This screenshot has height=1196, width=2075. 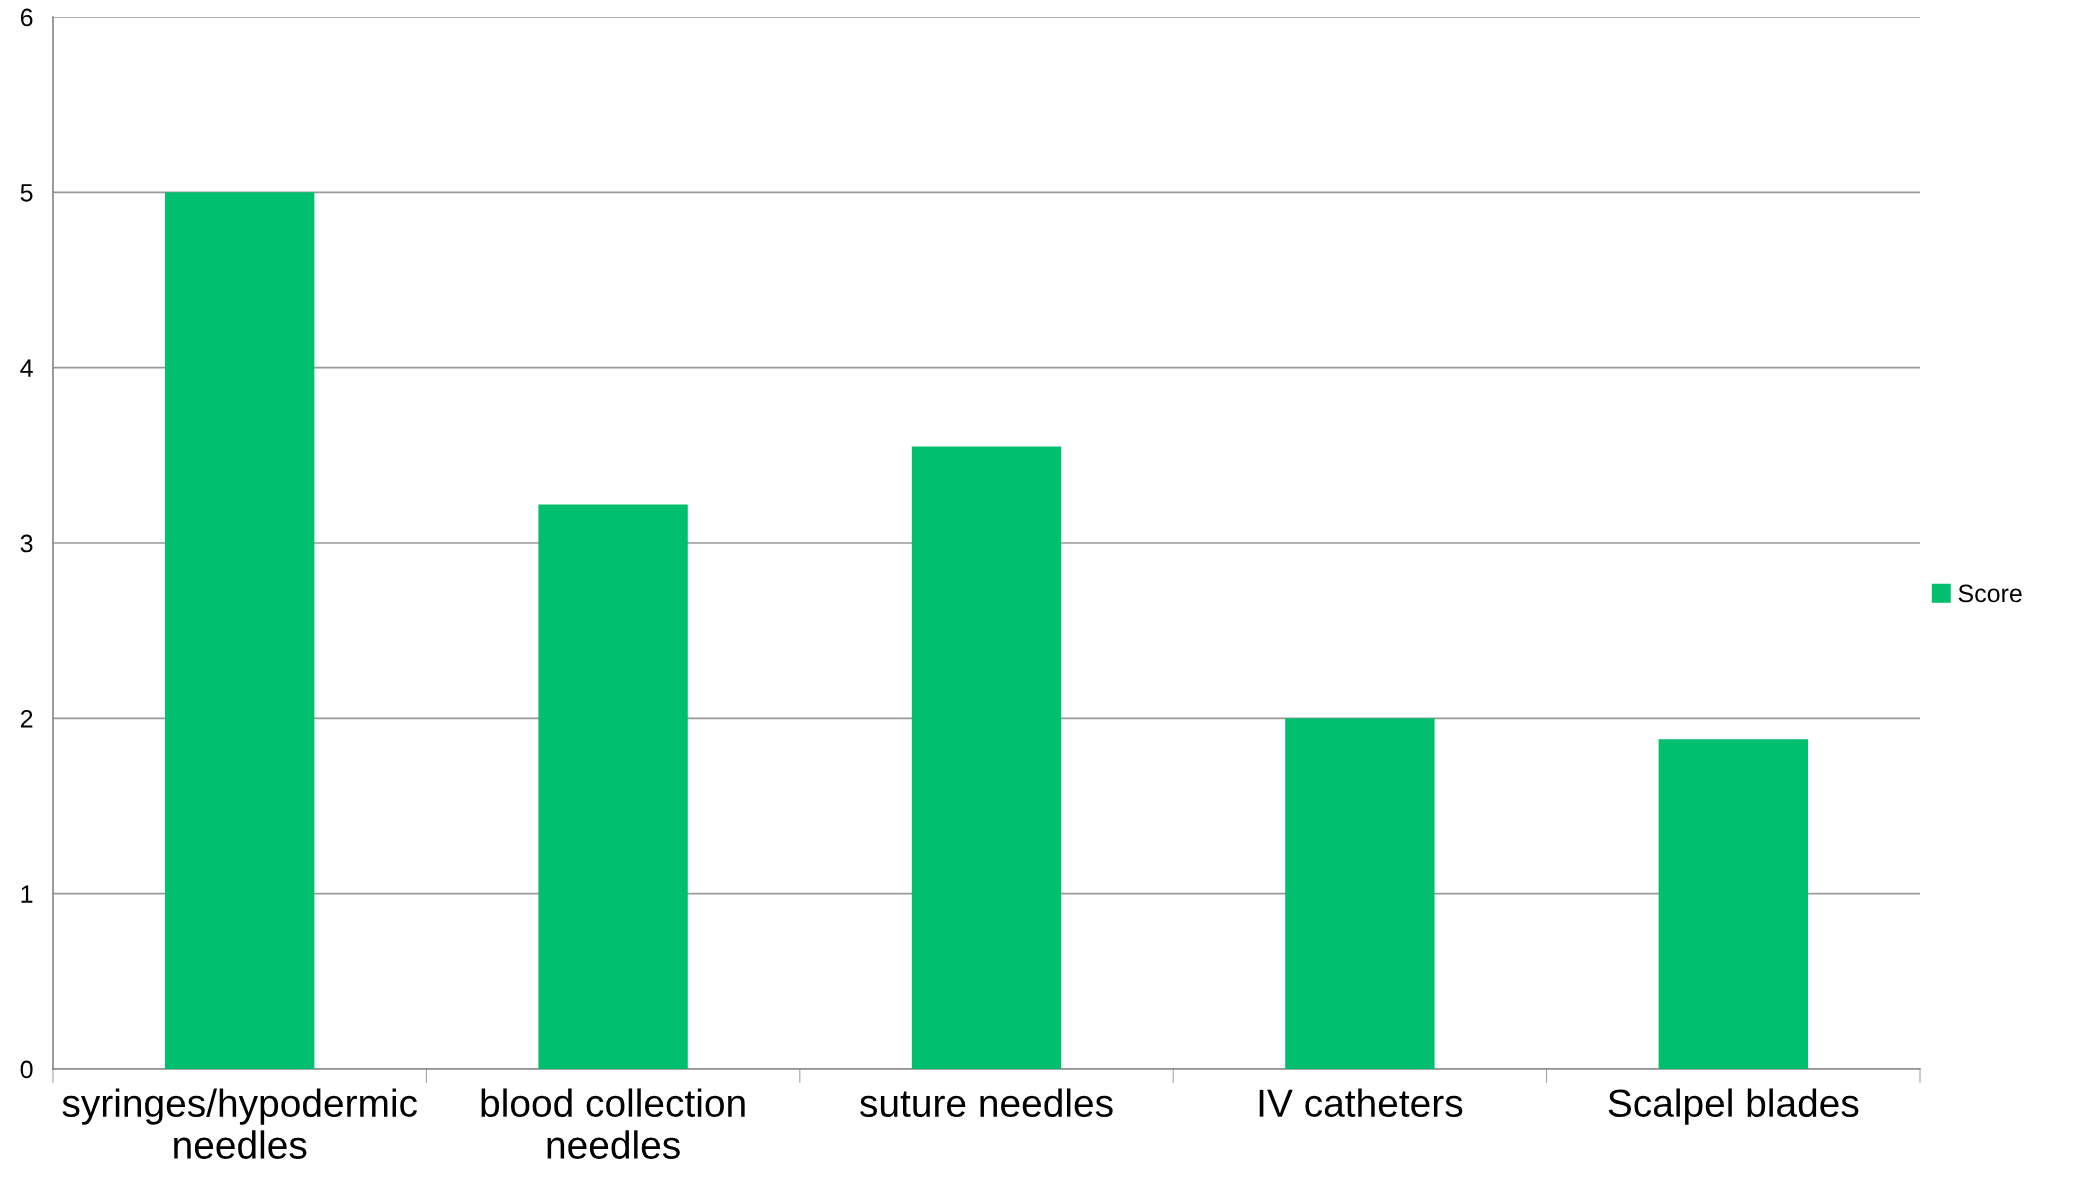 I want to click on x-tick-label: syringes/hypodermic needles, so click(x=239, y=1123).